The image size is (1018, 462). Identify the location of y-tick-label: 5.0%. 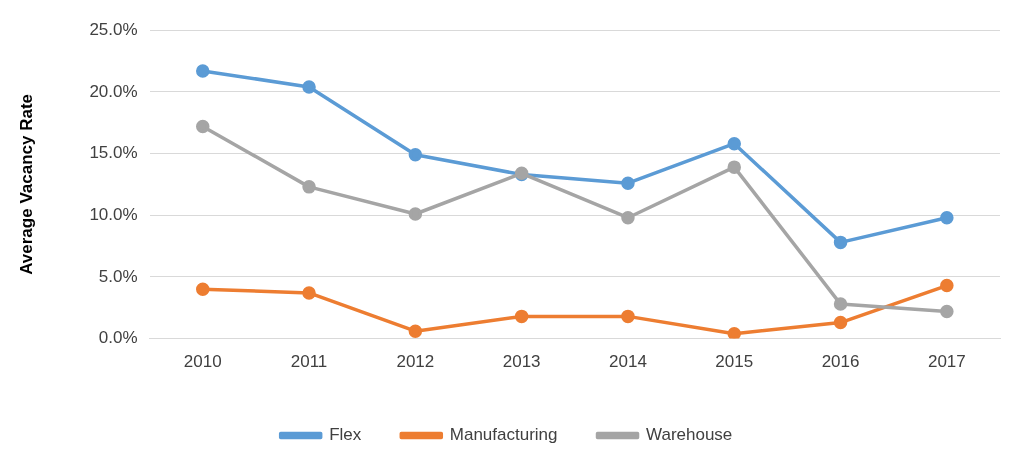
(118, 276).